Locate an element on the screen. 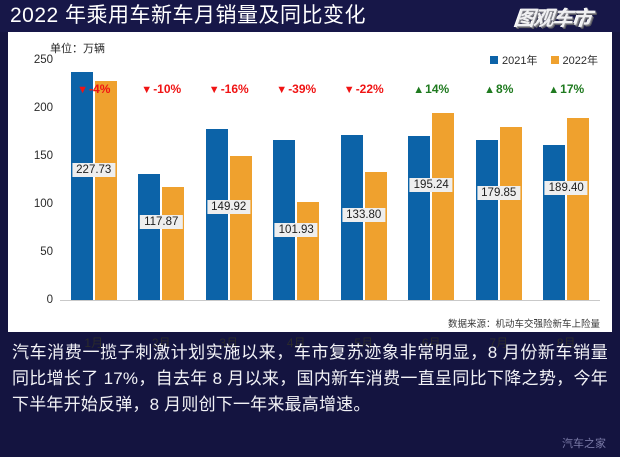 This screenshot has width=620, height=457. header-bar: 2022 年乘用车新车月销量及同比变化 图观车市 is located at coordinates (310, 16).